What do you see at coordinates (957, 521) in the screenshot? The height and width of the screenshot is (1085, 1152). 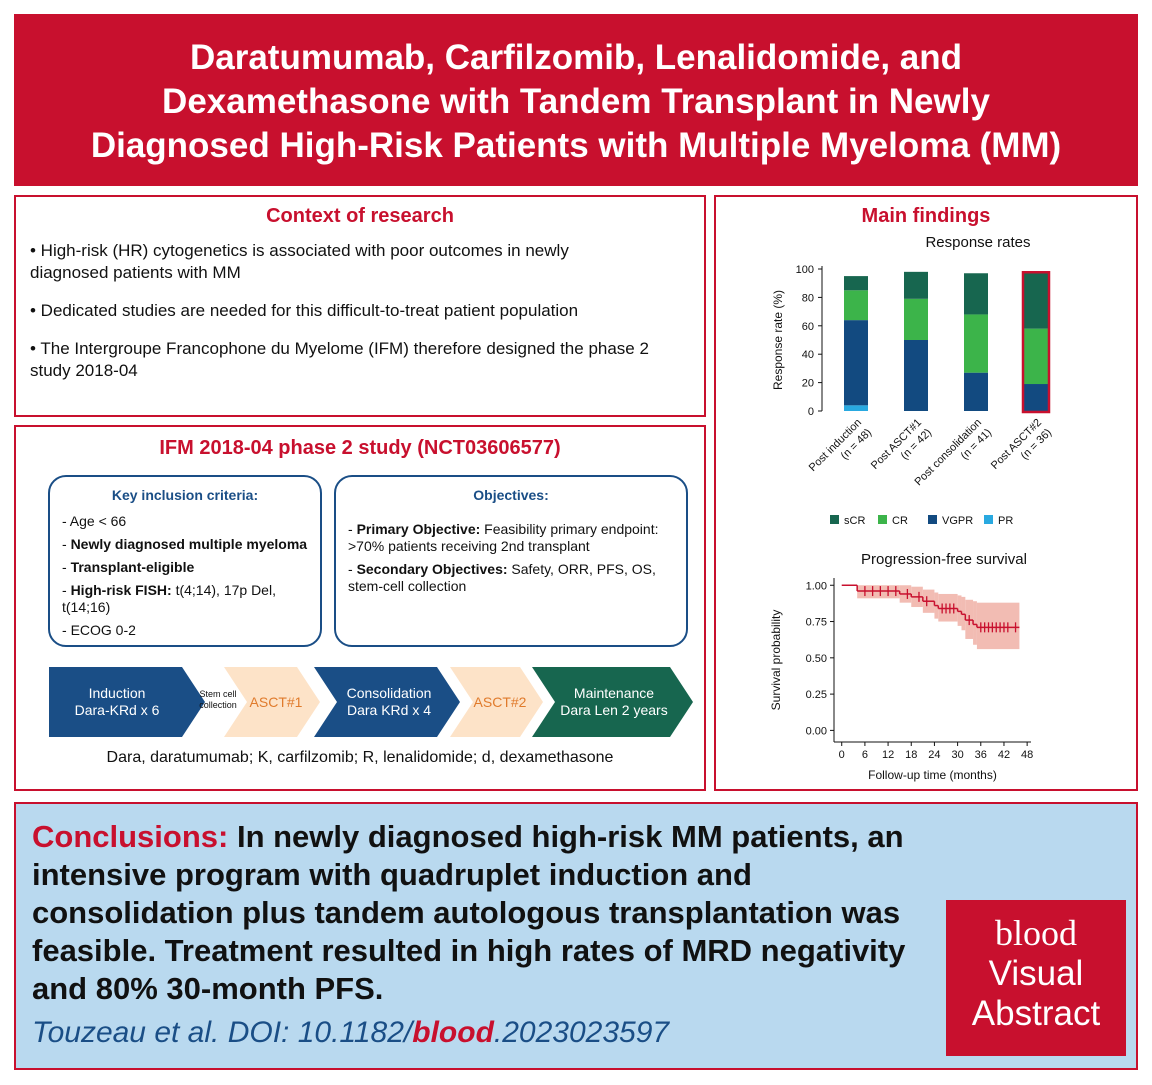 I see `legend-label: VGPR` at bounding box center [957, 521].